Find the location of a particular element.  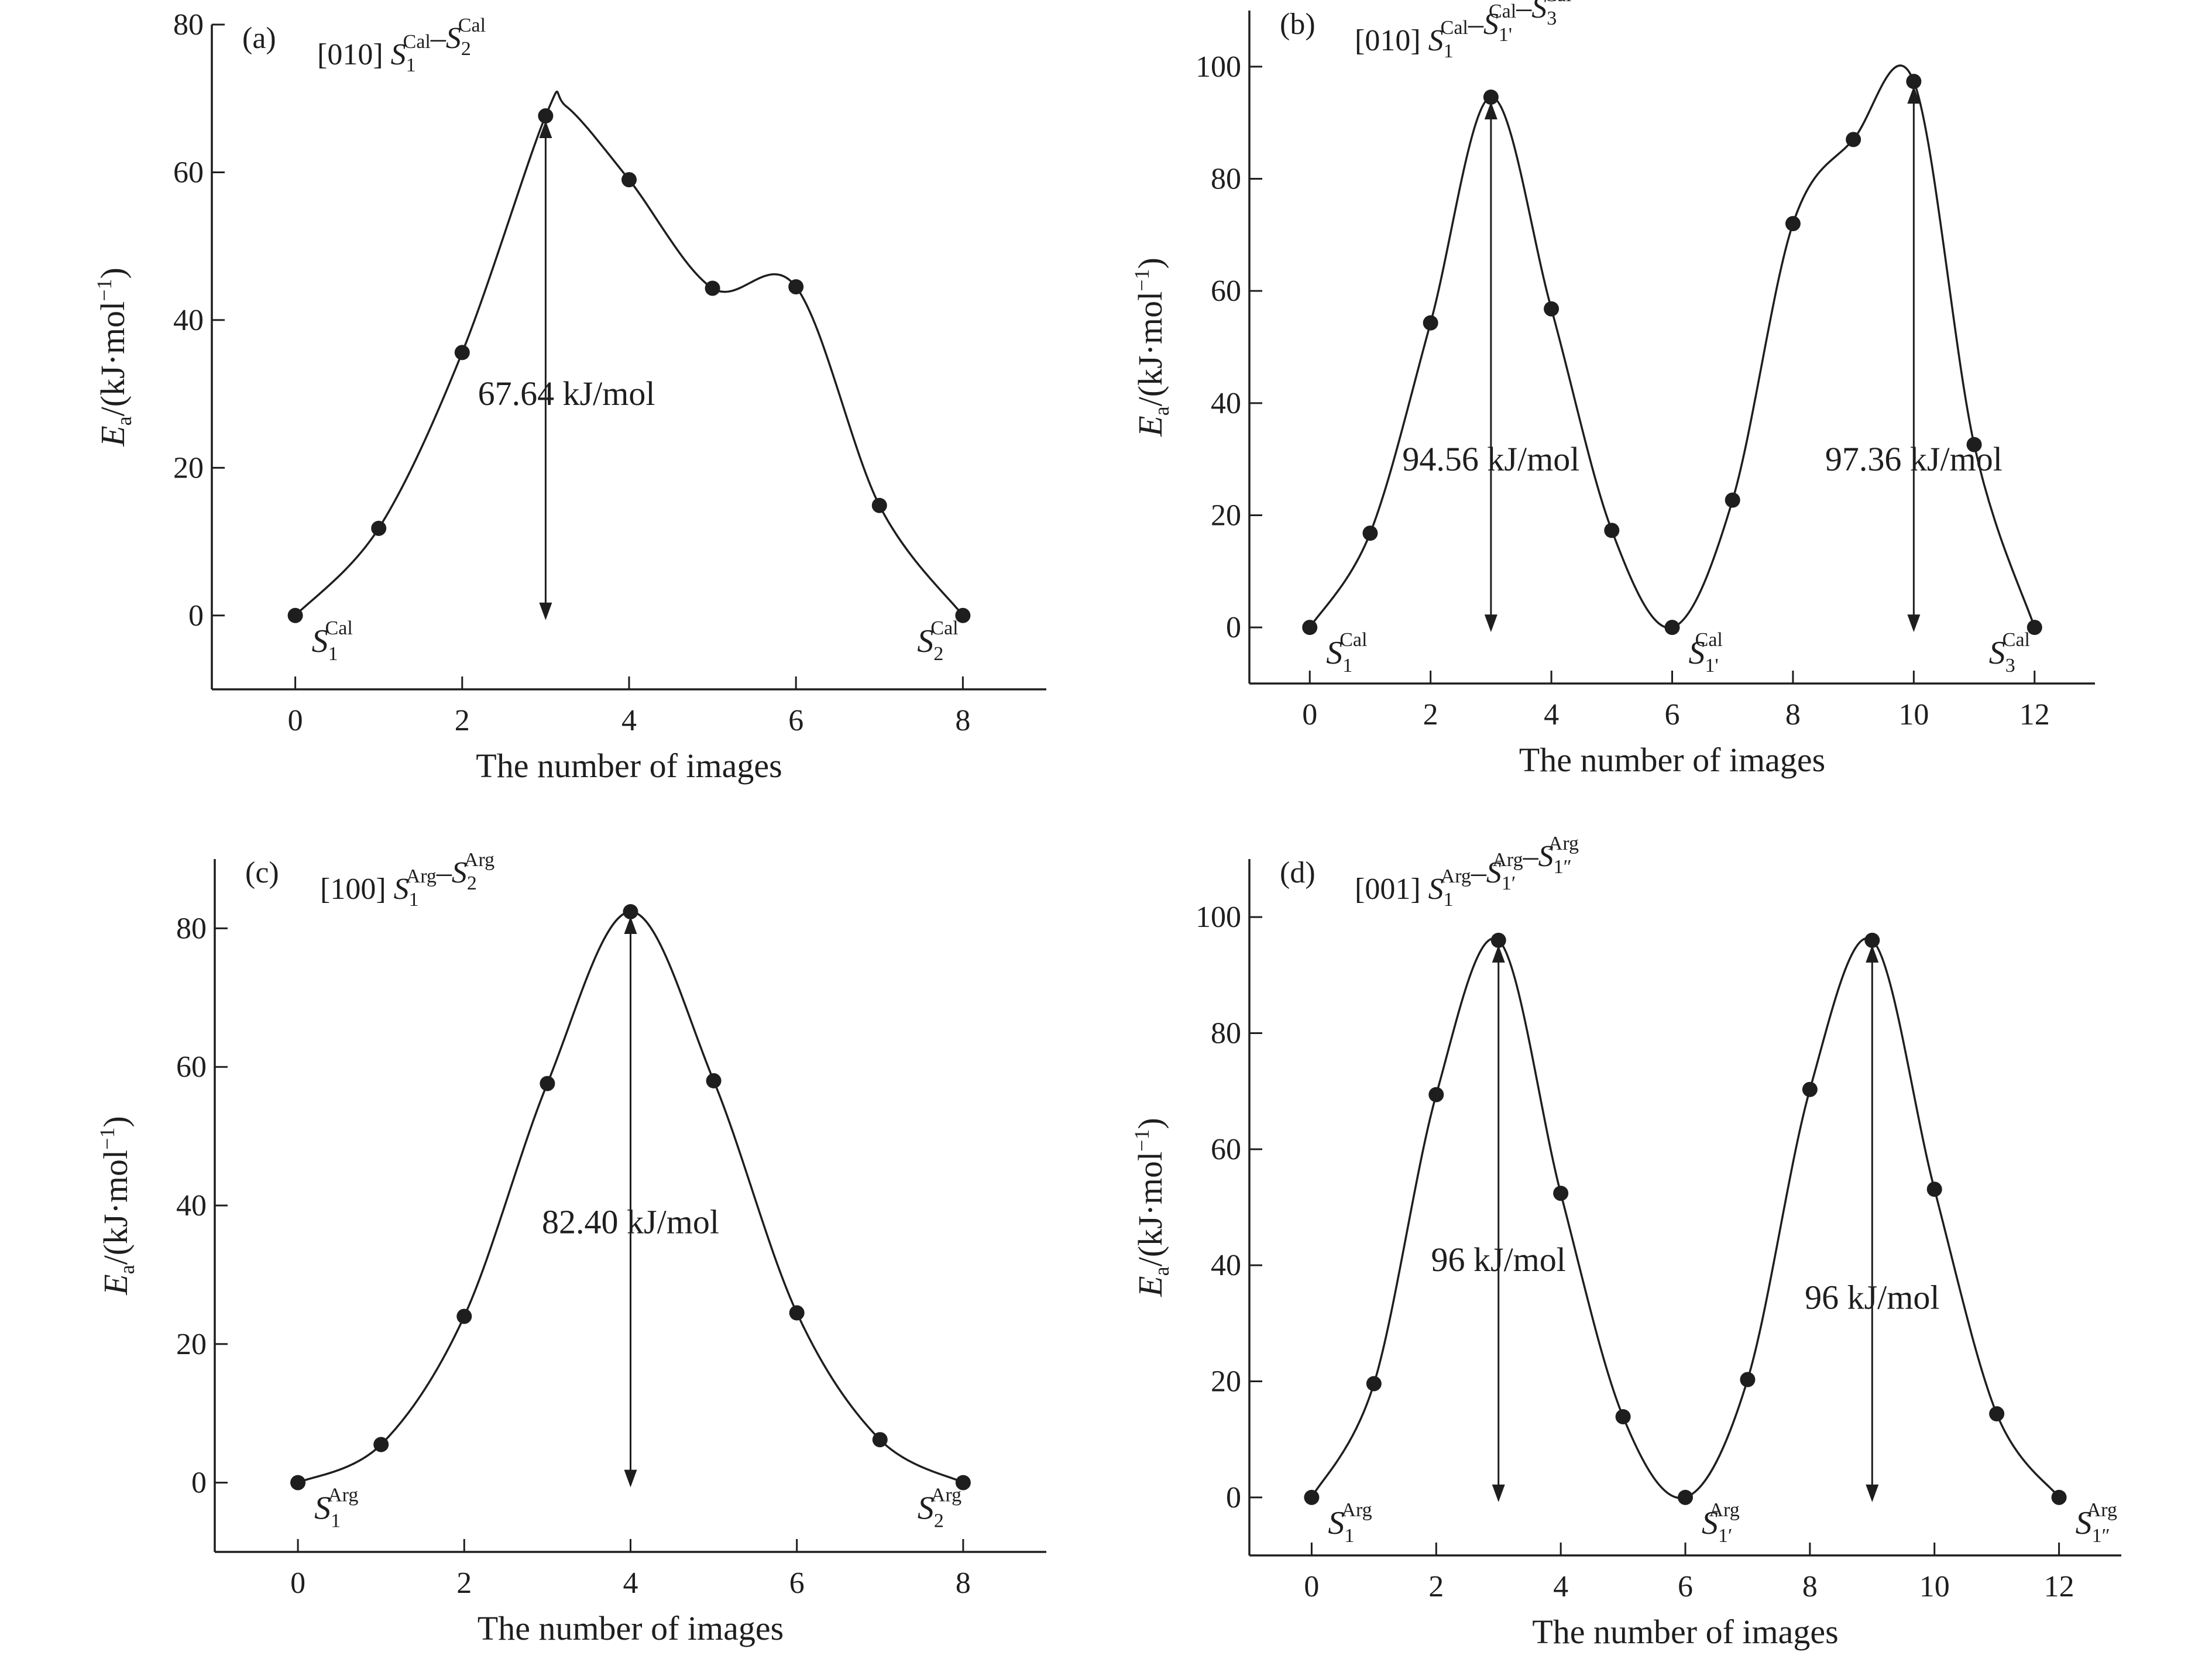

barrier-label-b-0: 94.56 kJ/mol is located at coordinates (1490, 459).